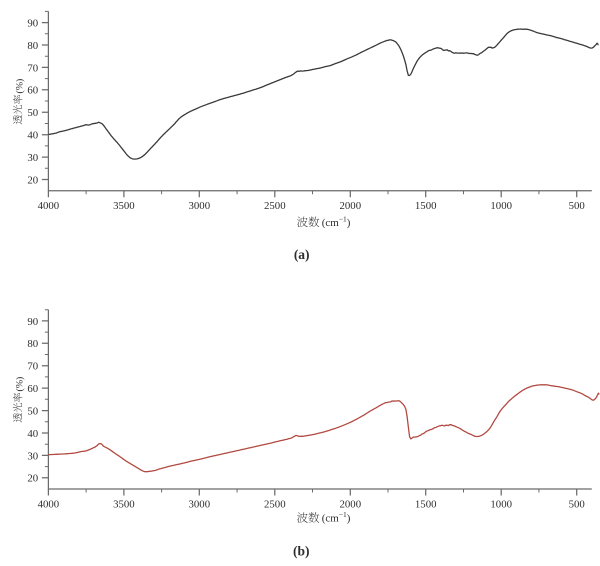  What do you see at coordinates (302, 254) in the screenshot?
I see `svg-text: (a)` at bounding box center [302, 254].